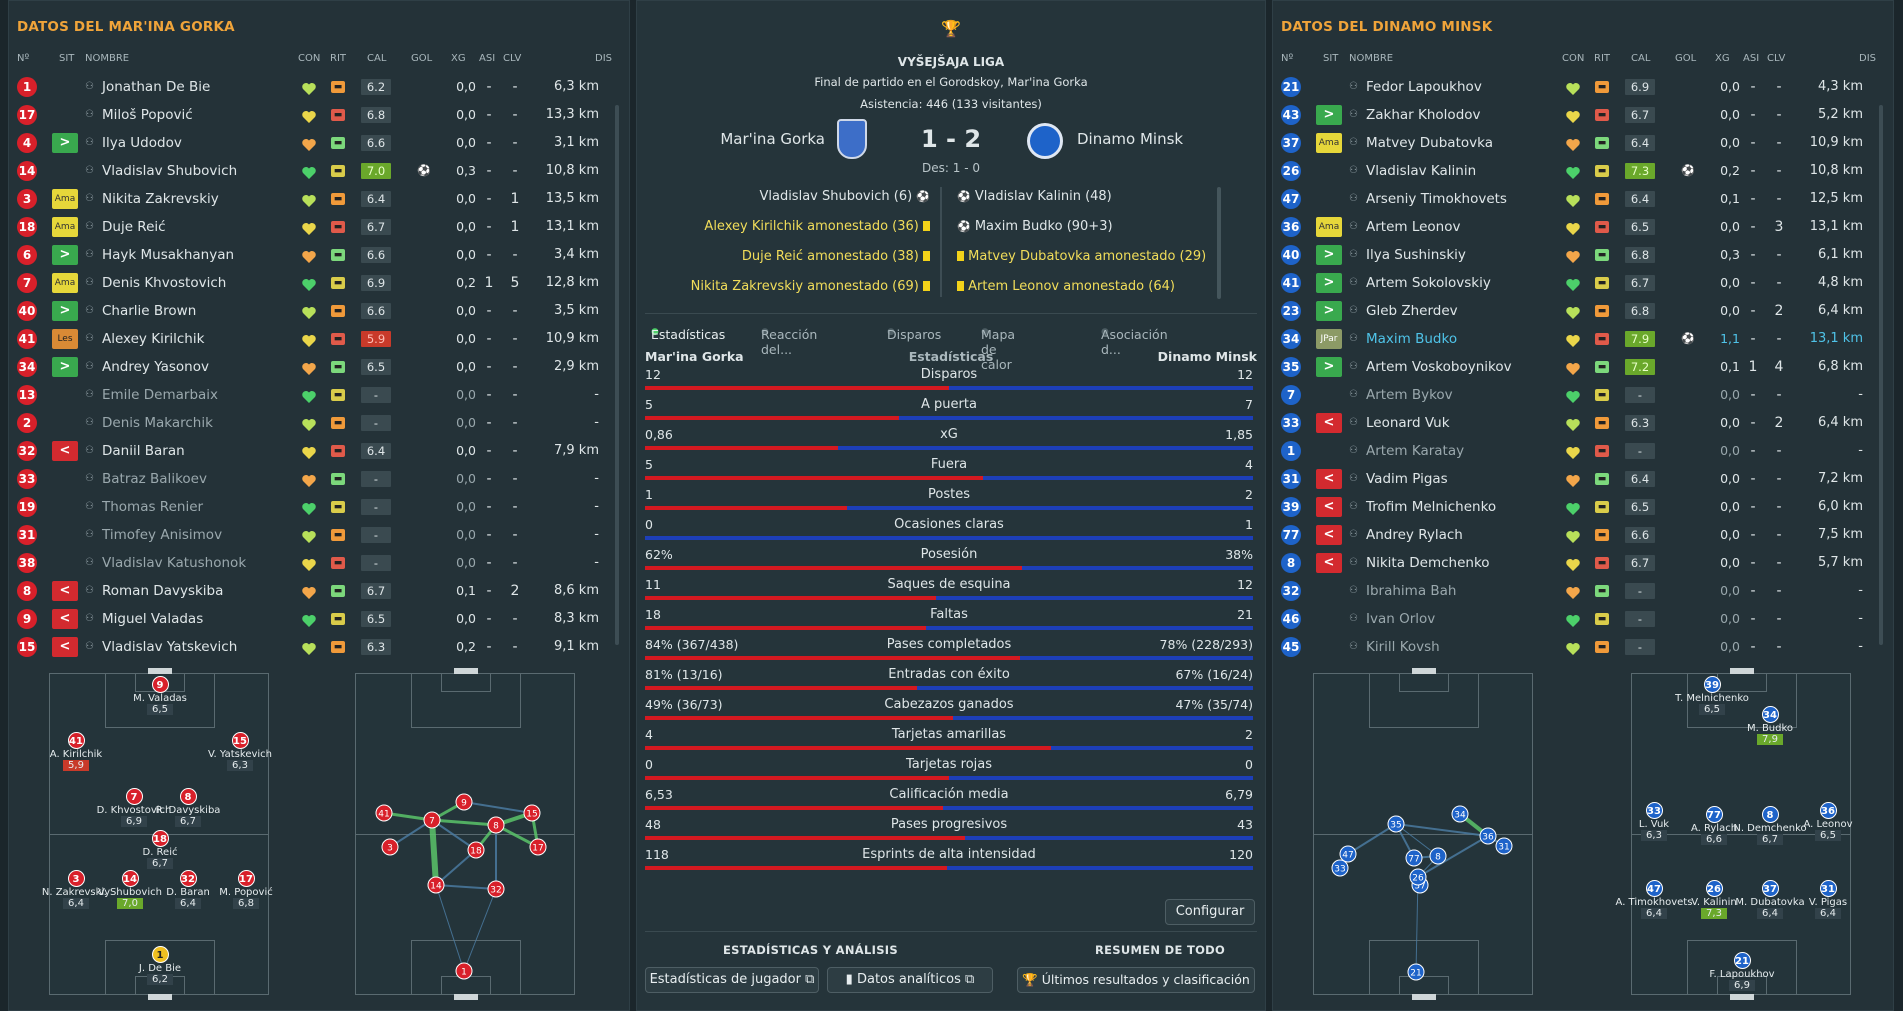 The image size is (1903, 1011). Describe the element at coordinates (377, 58) in the screenshot. I see `col-cal: CAL` at that location.